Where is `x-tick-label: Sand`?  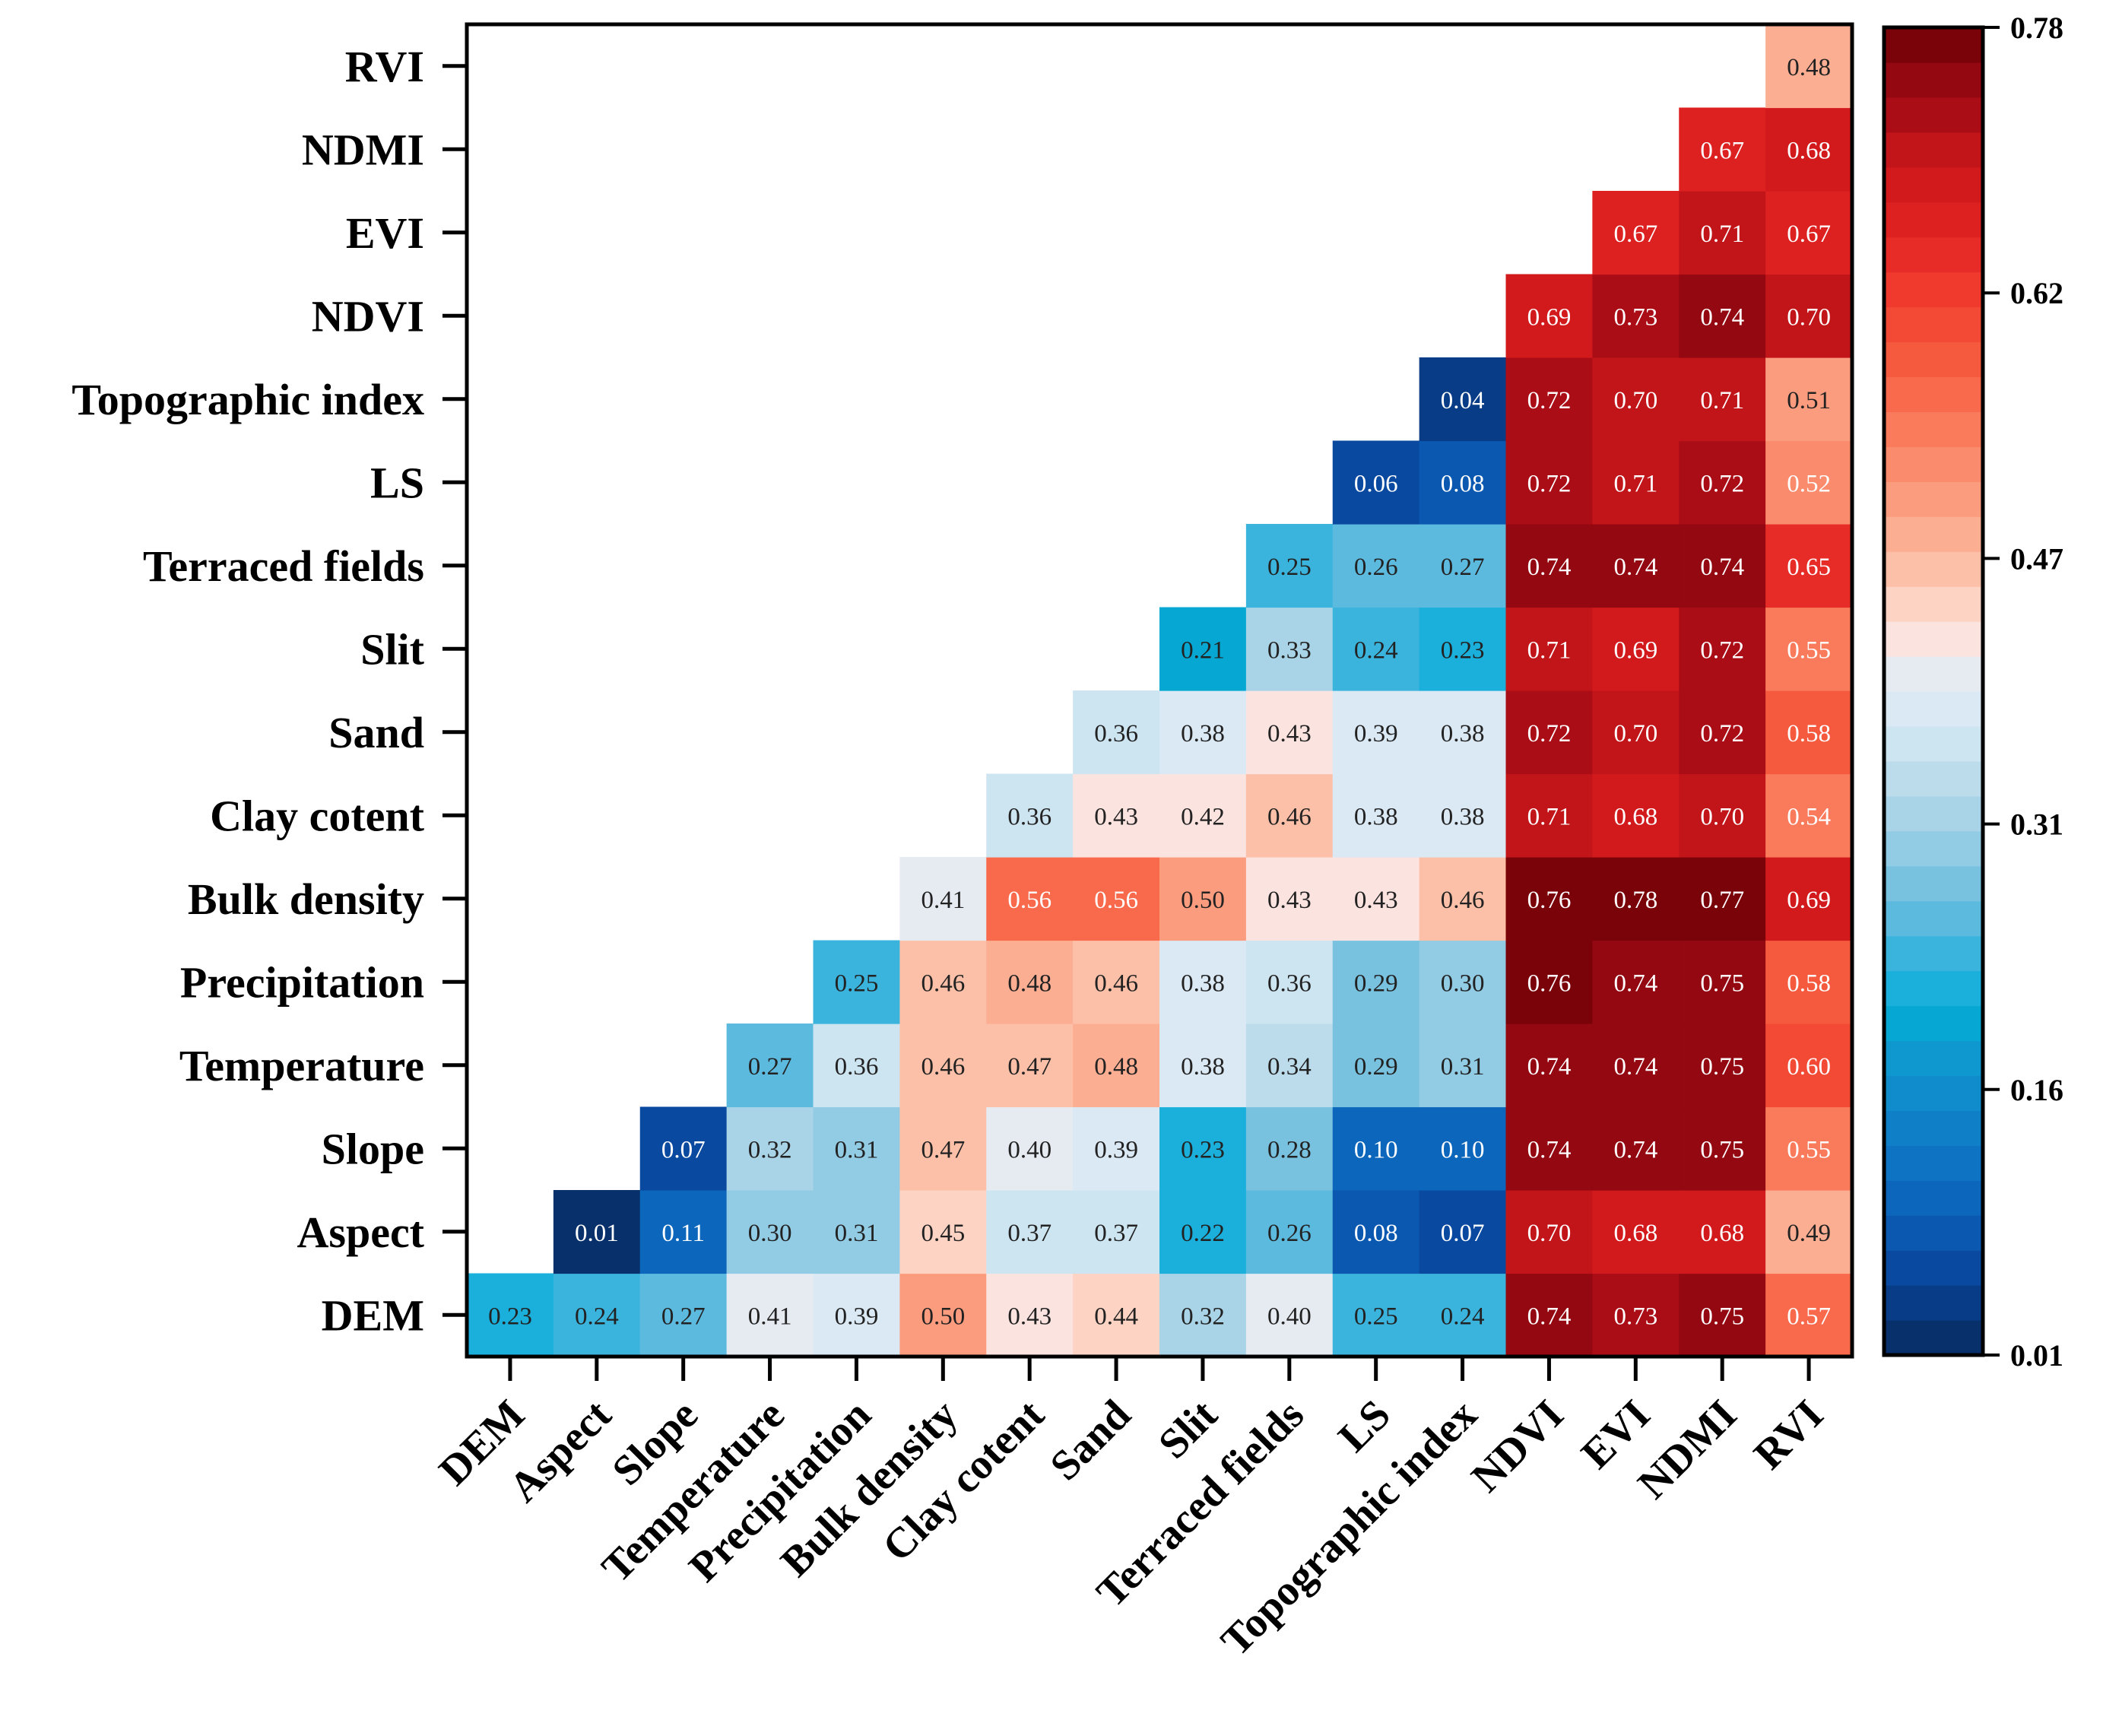
x-tick-label: Sand is located at coordinates (1091, 1440).